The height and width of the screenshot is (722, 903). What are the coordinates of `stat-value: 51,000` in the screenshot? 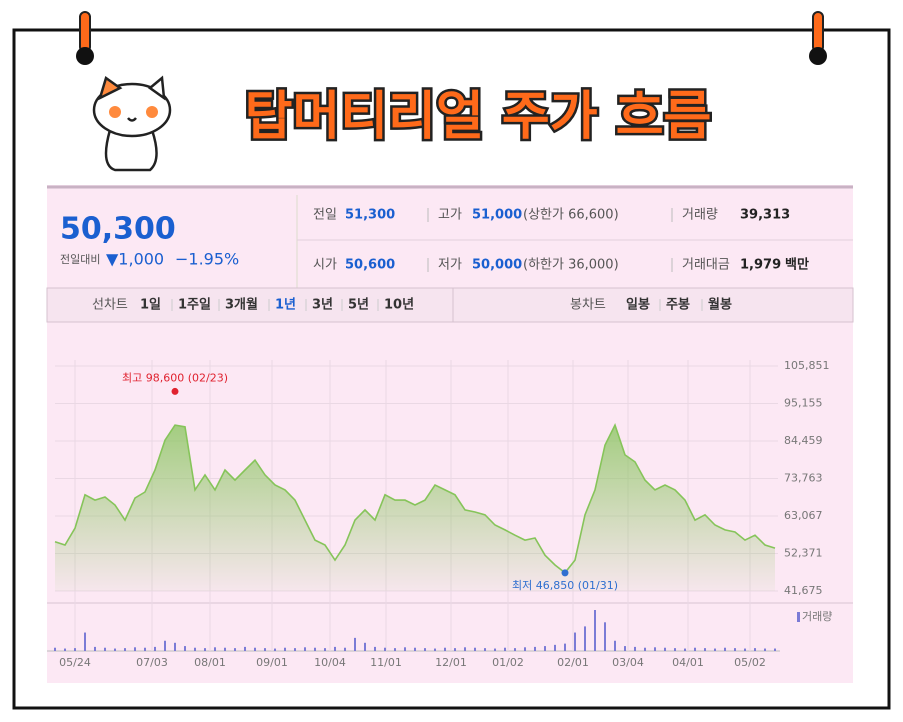 It's located at (497, 215).